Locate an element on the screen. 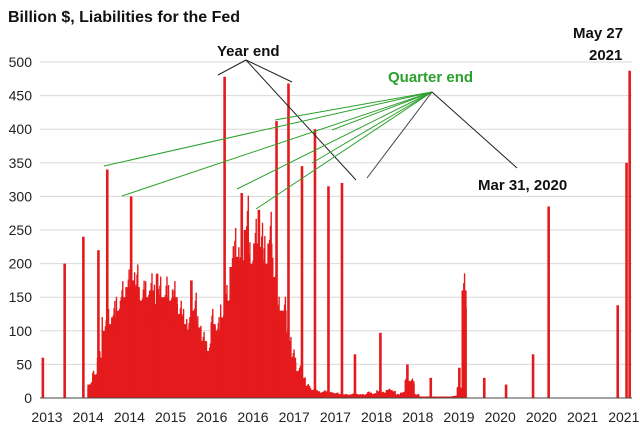 This screenshot has height=431, width=640. x-tick-label: 2021 is located at coordinates (582, 417).